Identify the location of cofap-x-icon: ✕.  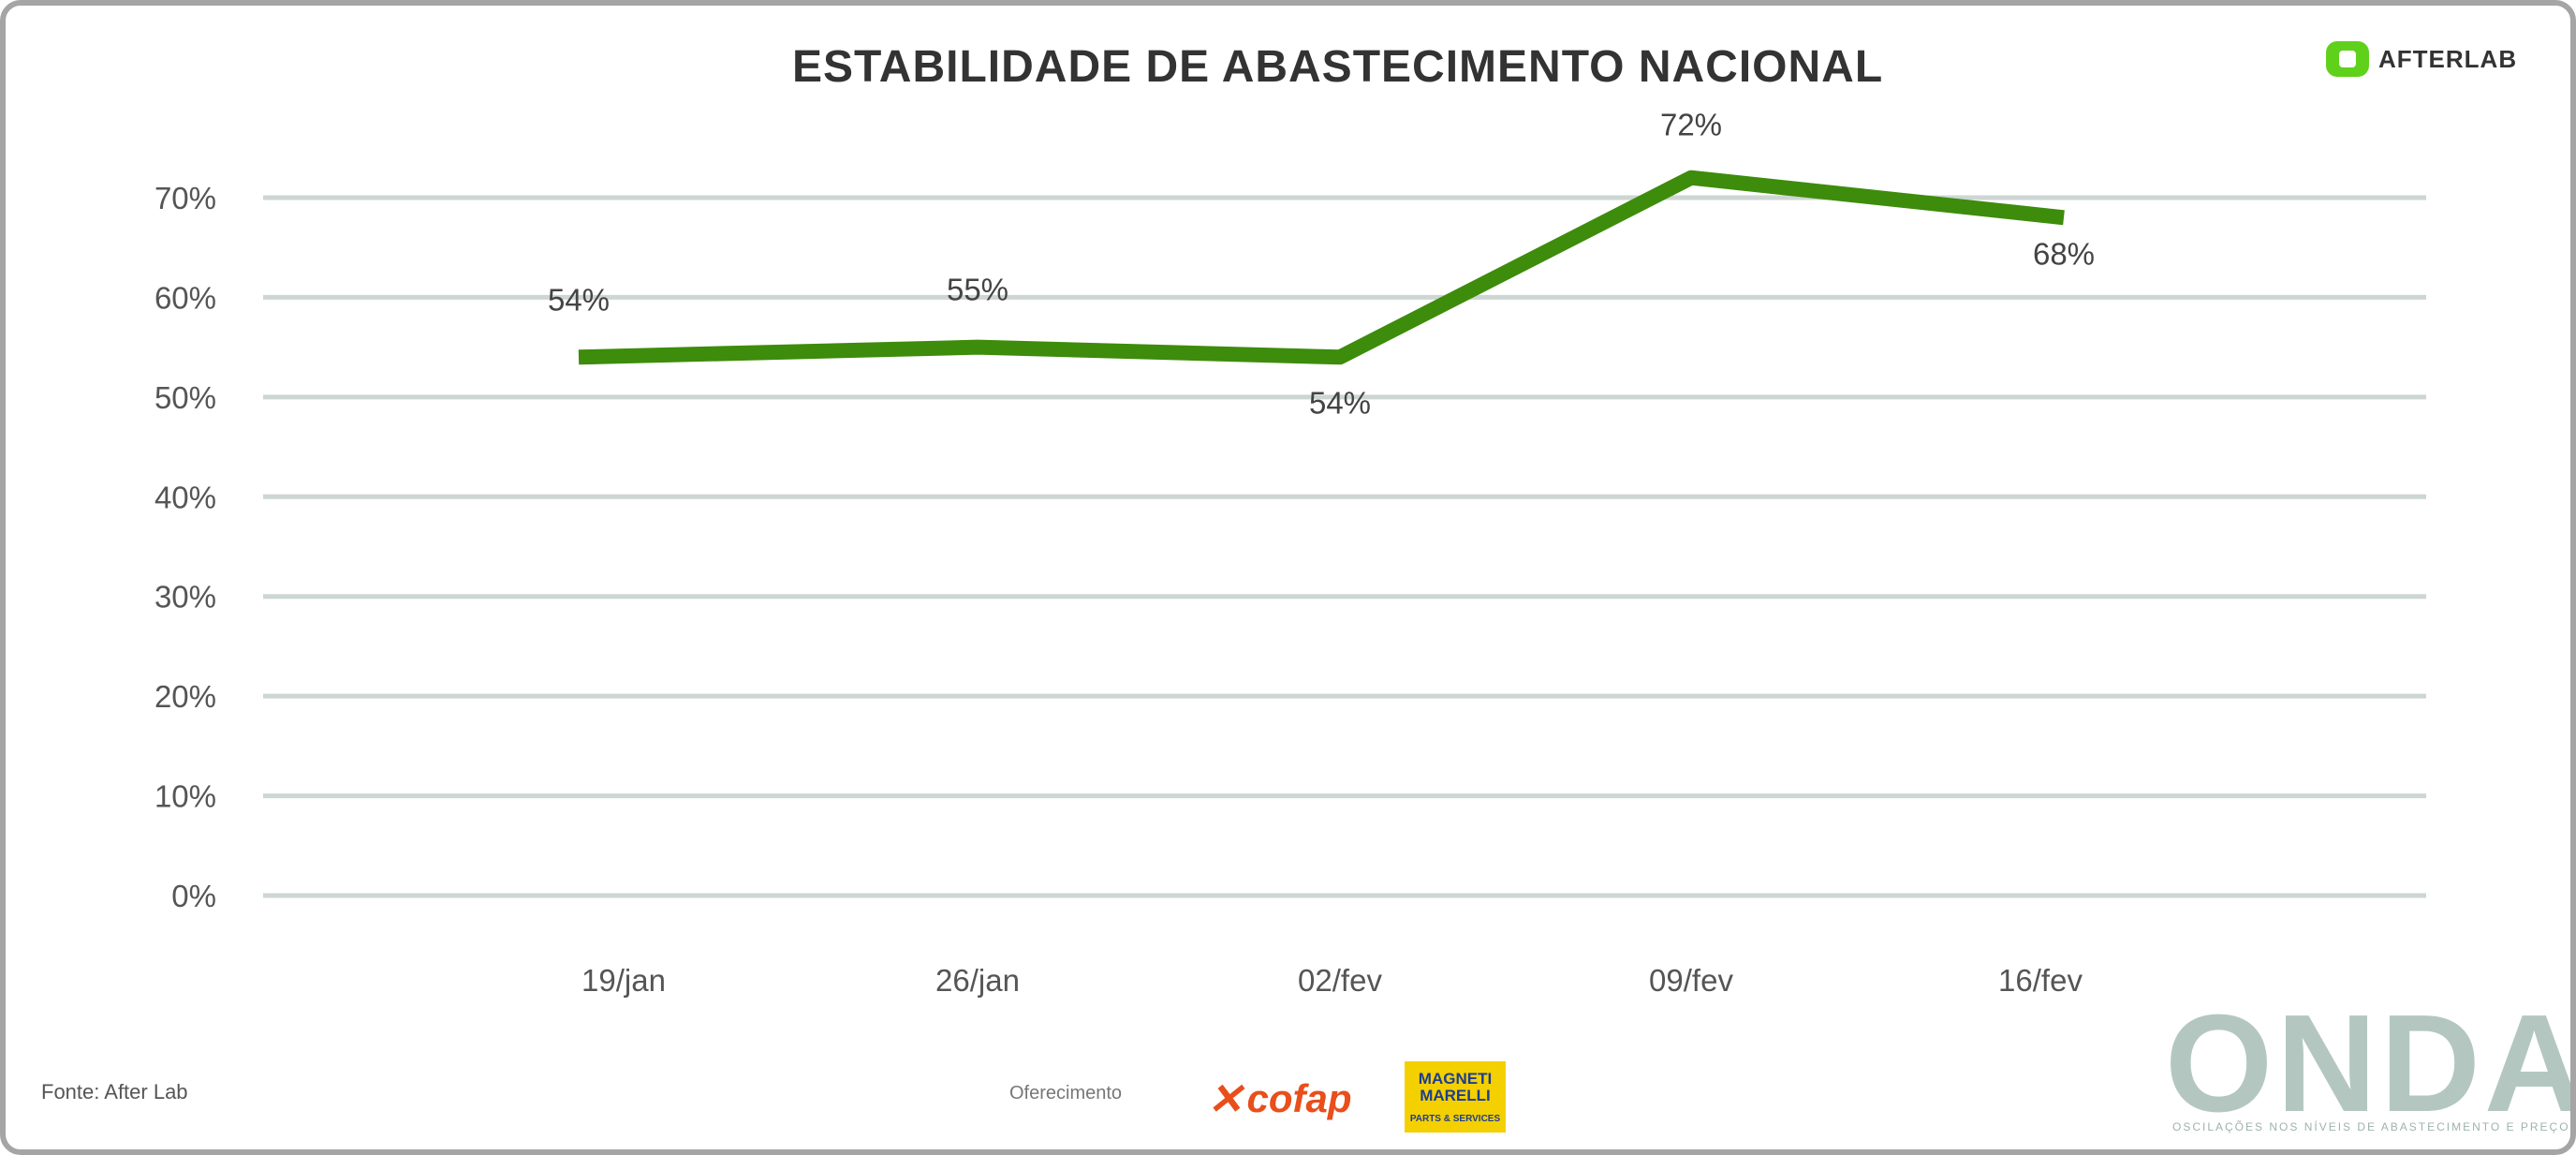
(1225, 1098).